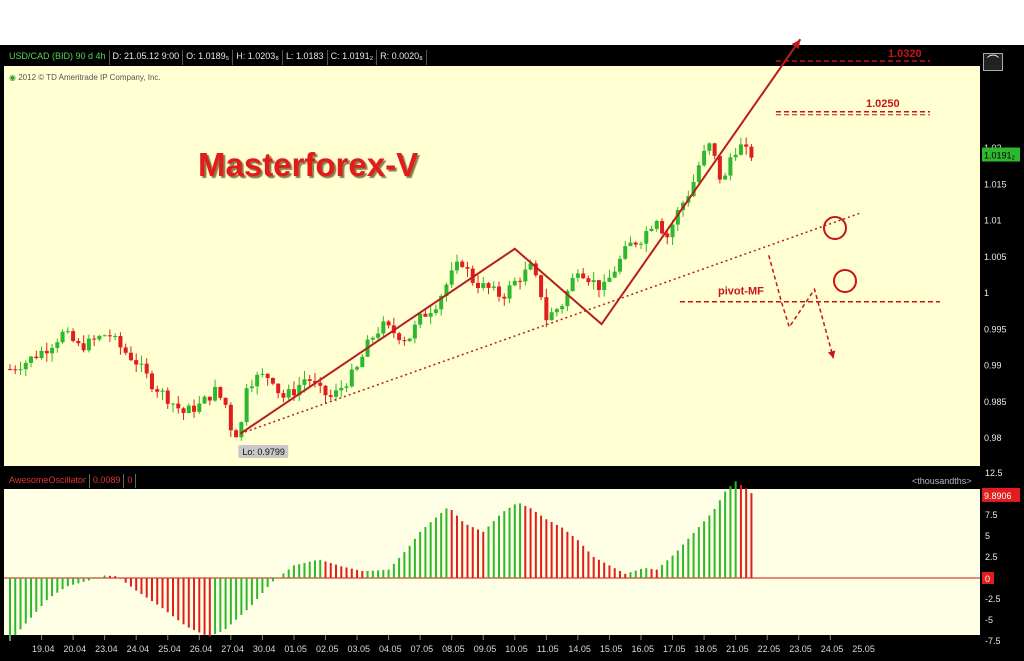 The width and height of the screenshot is (1024, 661). What do you see at coordinates (390, 649) in the screenshot?
I see `x-tick-label: 04.05` at bounding box center [390, 649].